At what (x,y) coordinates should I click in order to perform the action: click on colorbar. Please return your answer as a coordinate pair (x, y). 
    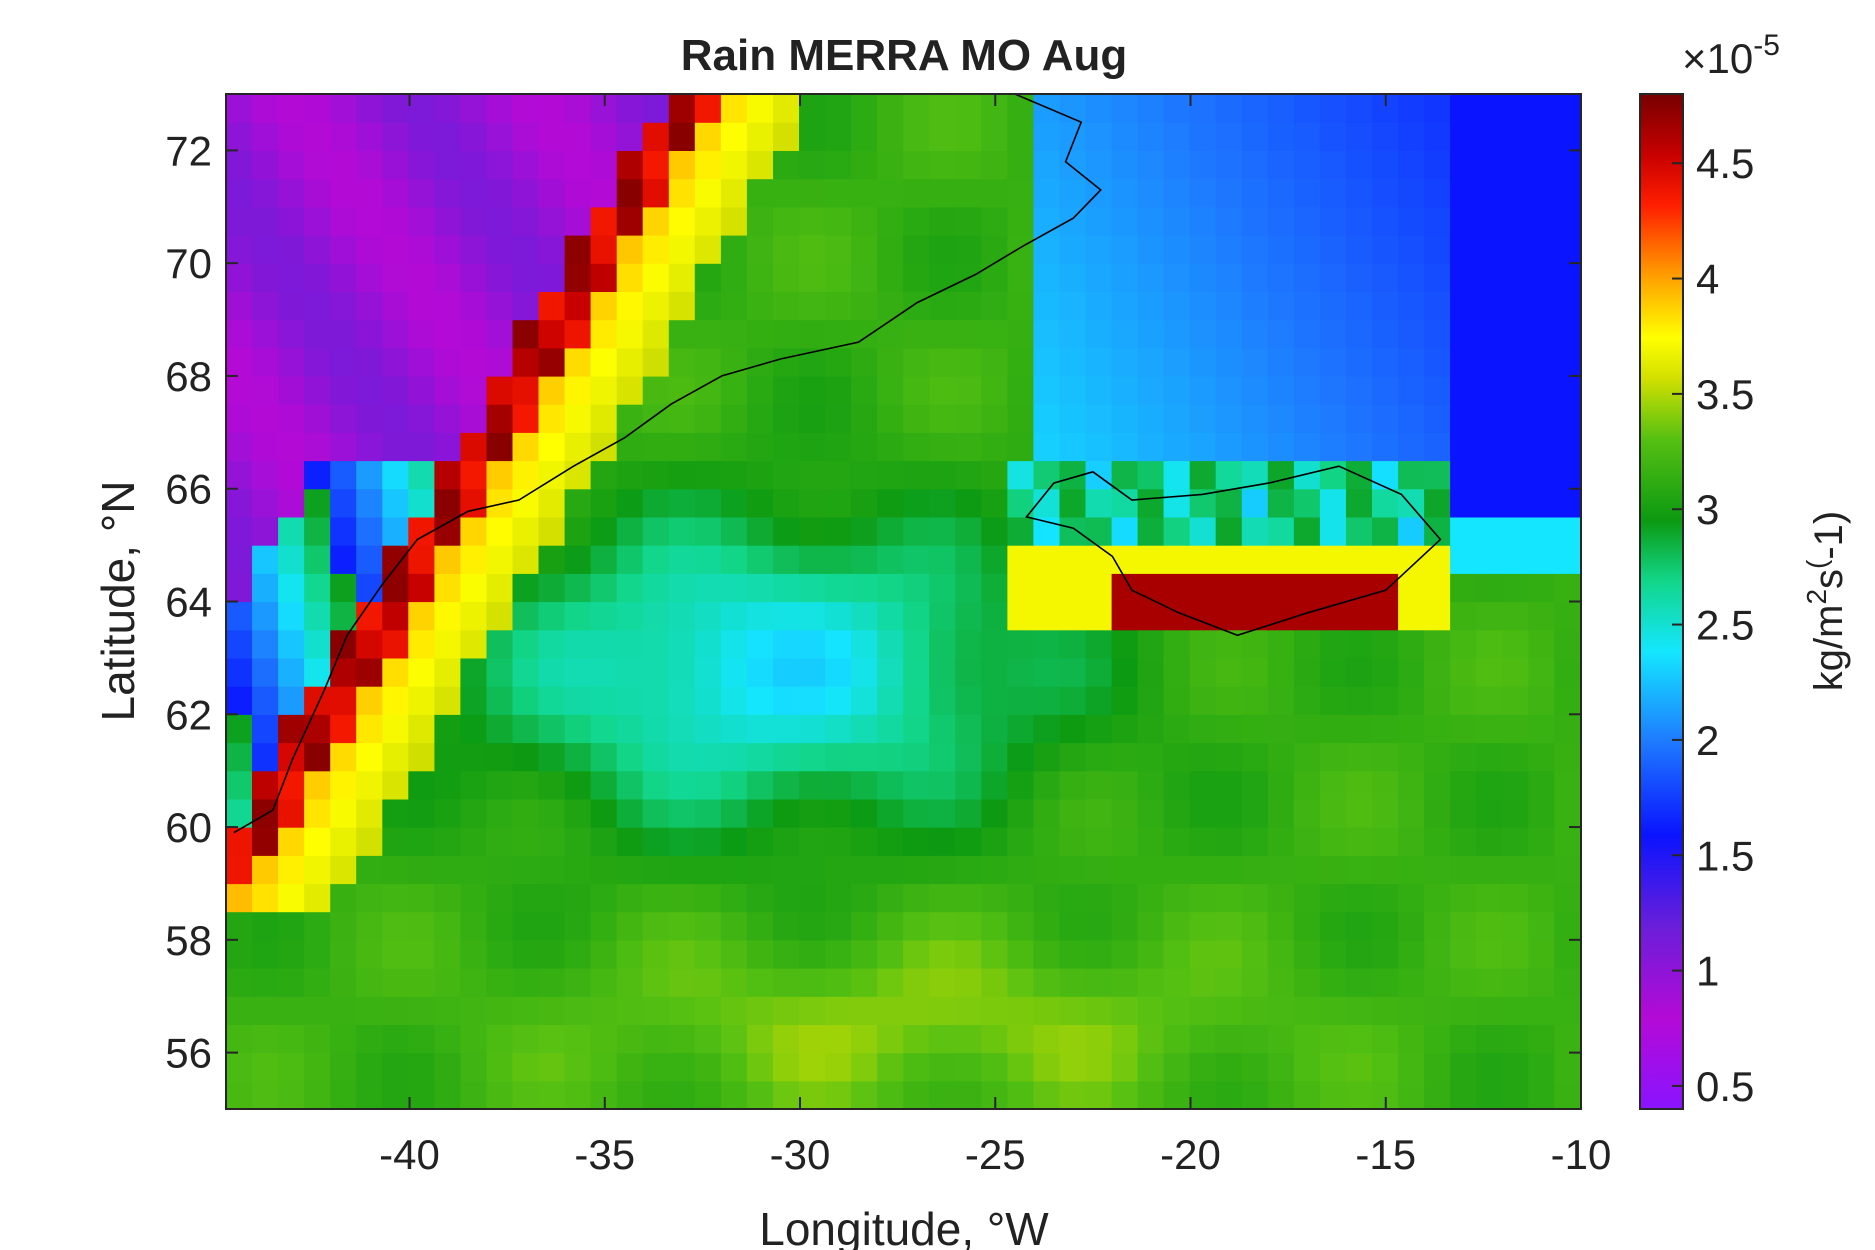
    Looking at the image, I should click on (1661, 601).